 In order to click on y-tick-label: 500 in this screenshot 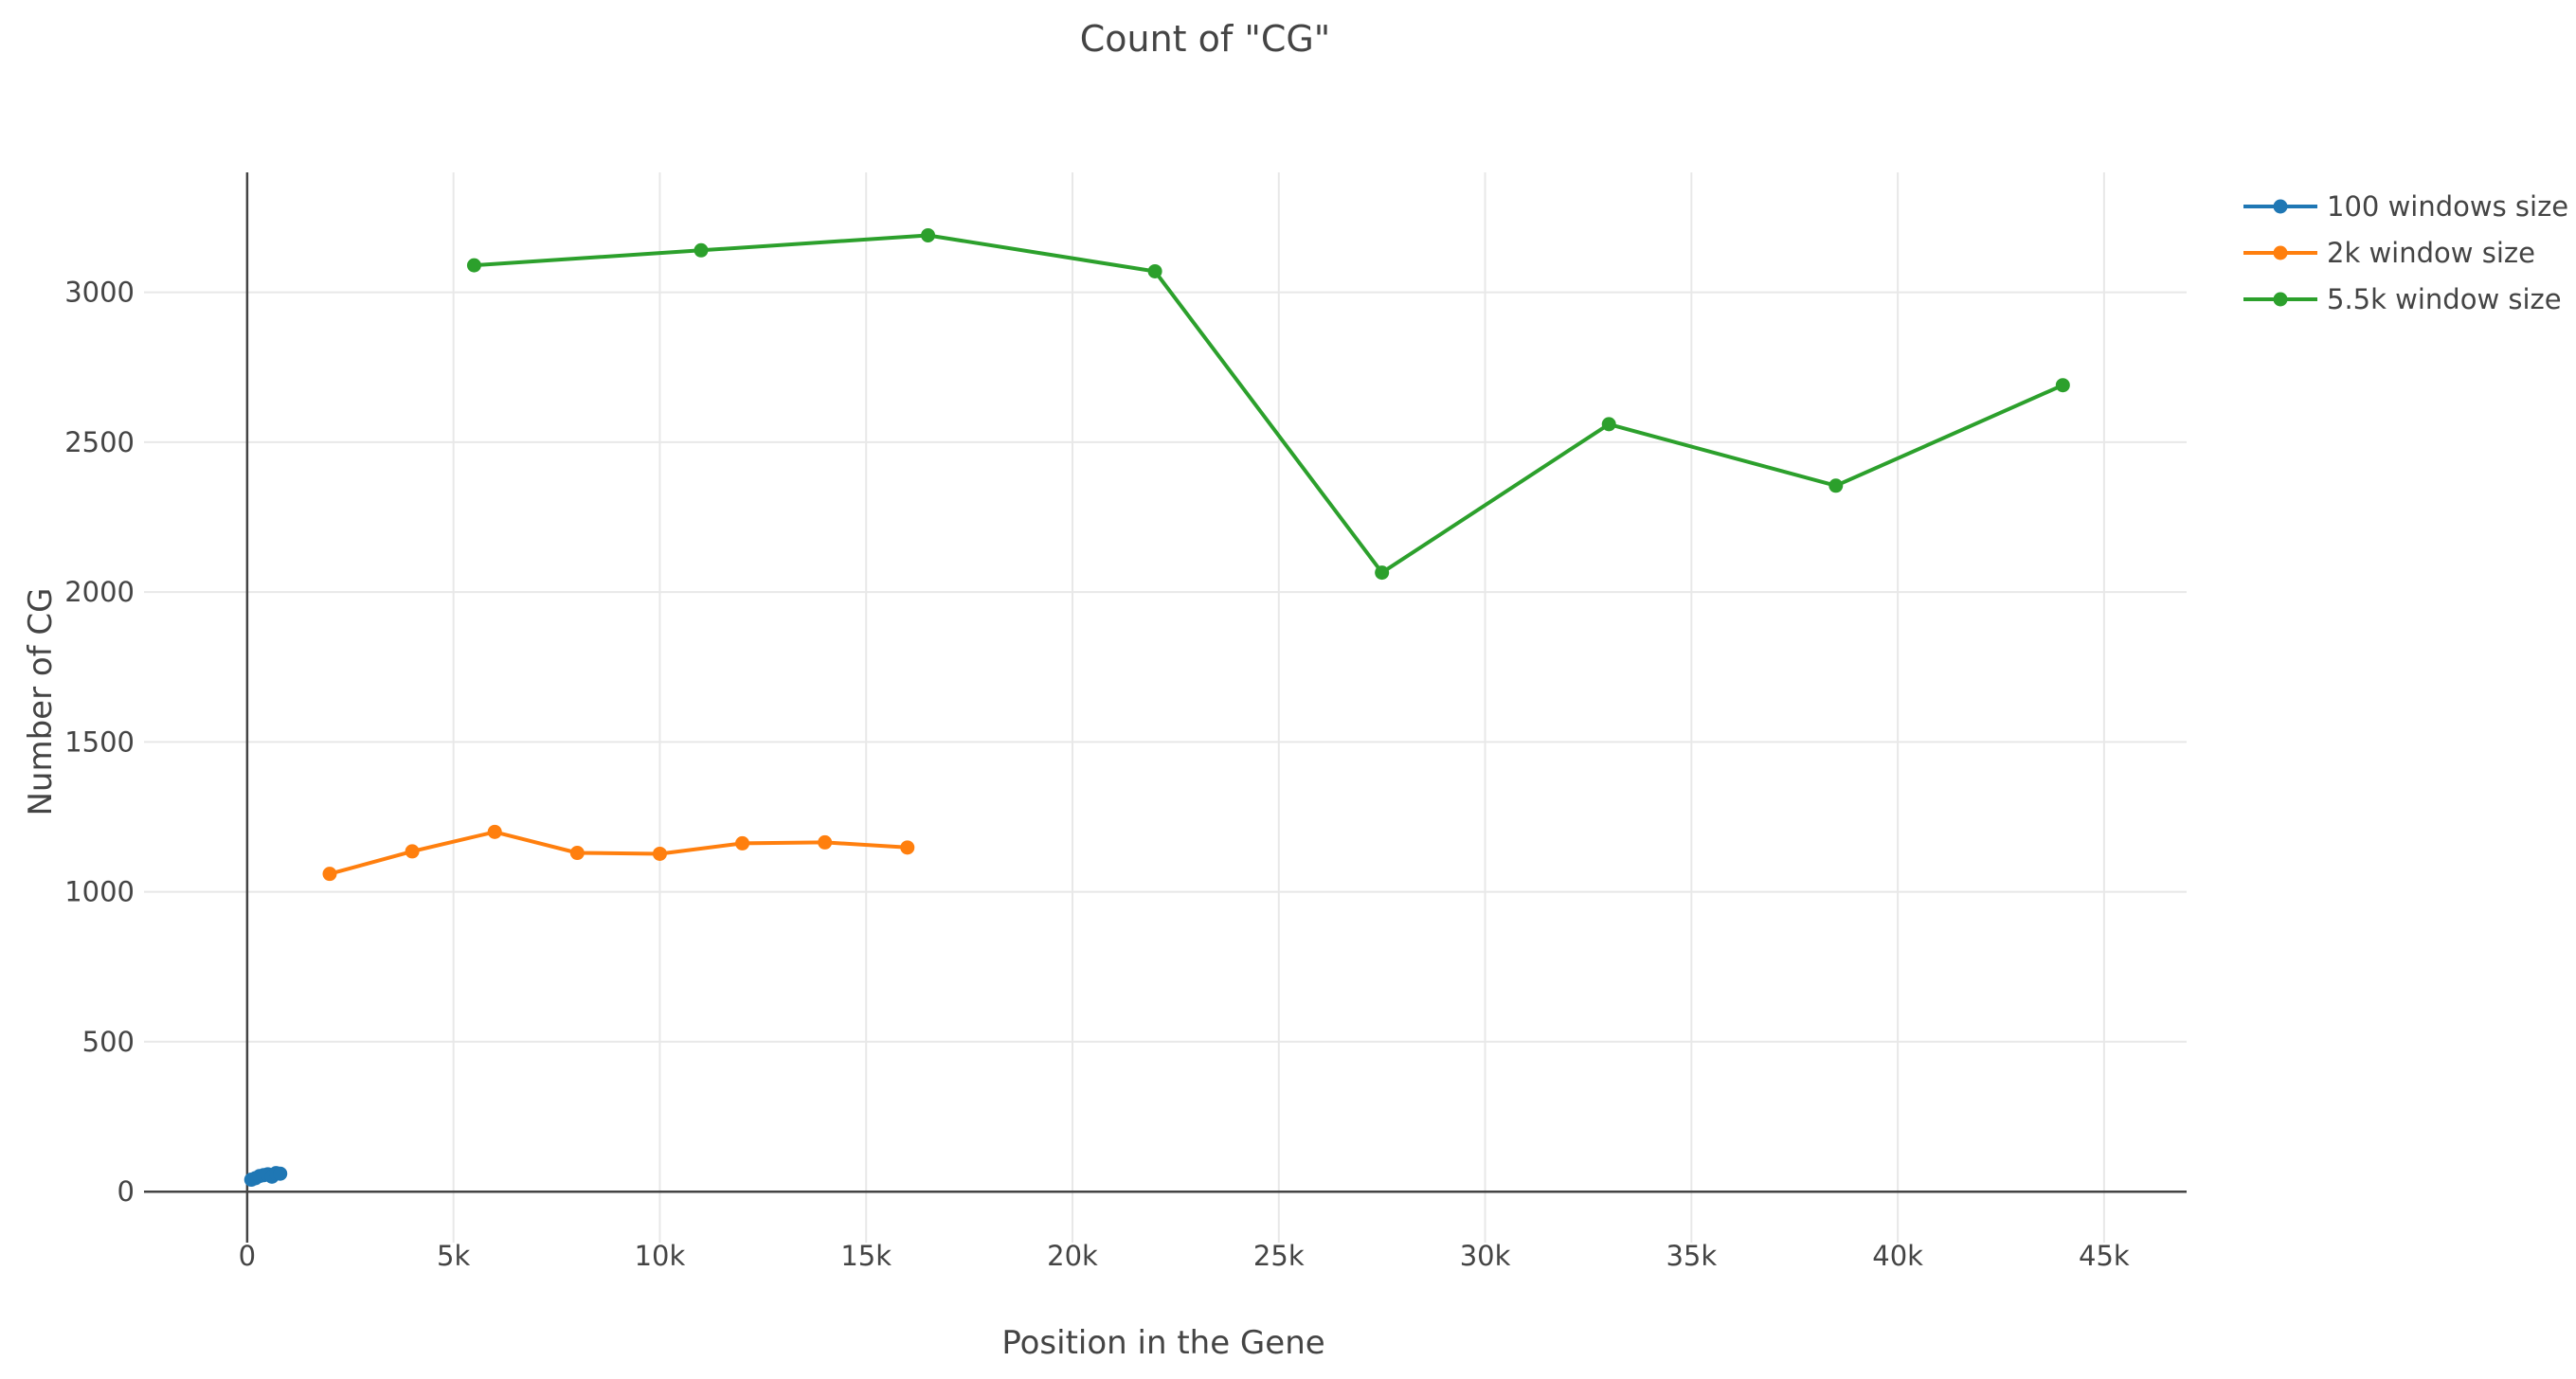, I will do `click(108, 1042)`.